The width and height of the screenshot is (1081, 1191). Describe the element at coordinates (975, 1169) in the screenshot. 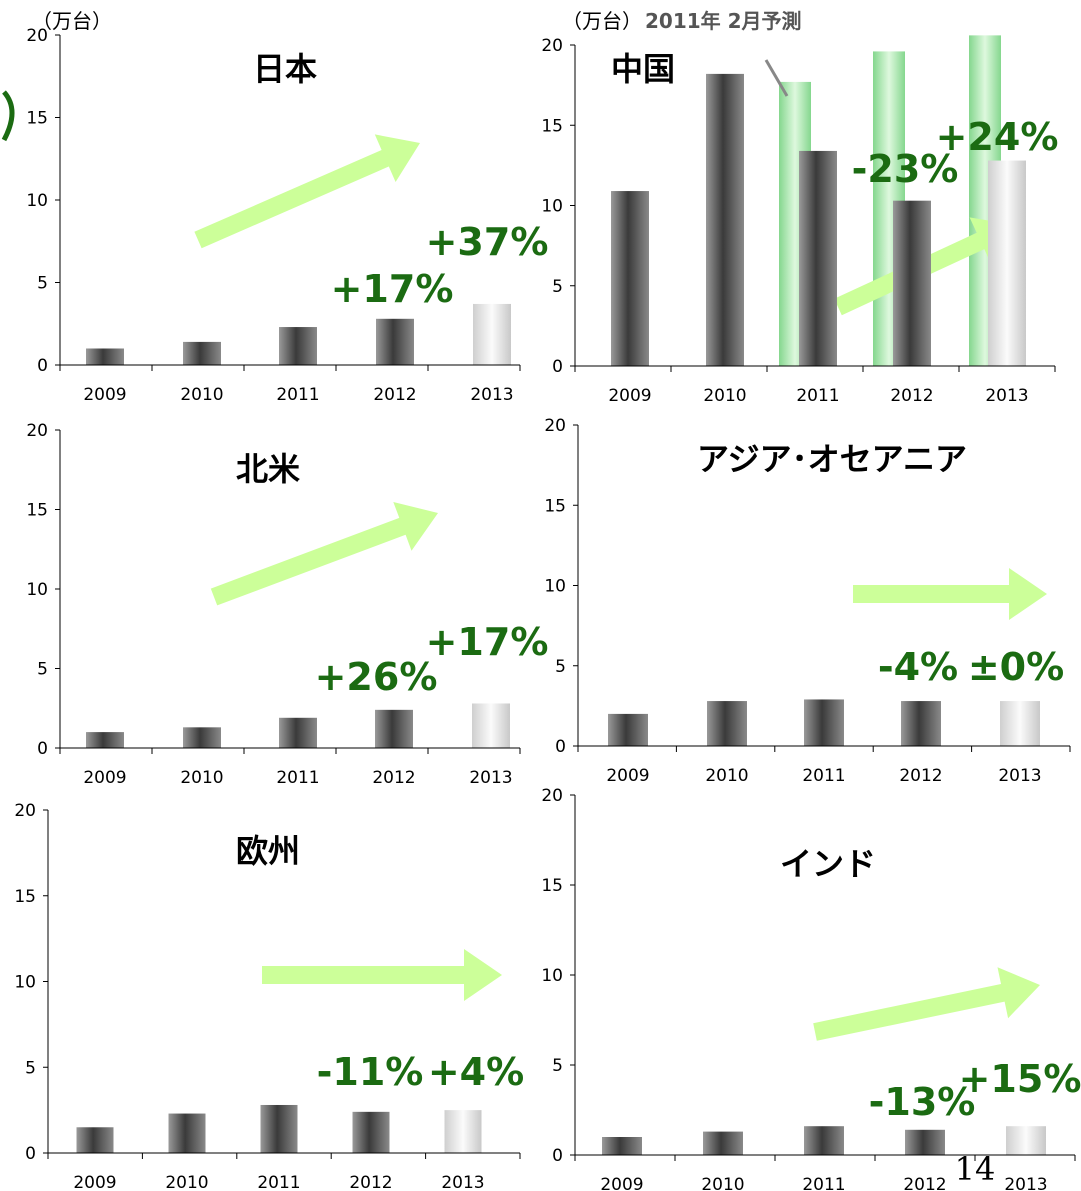

I see `page-number: 14` at that location.